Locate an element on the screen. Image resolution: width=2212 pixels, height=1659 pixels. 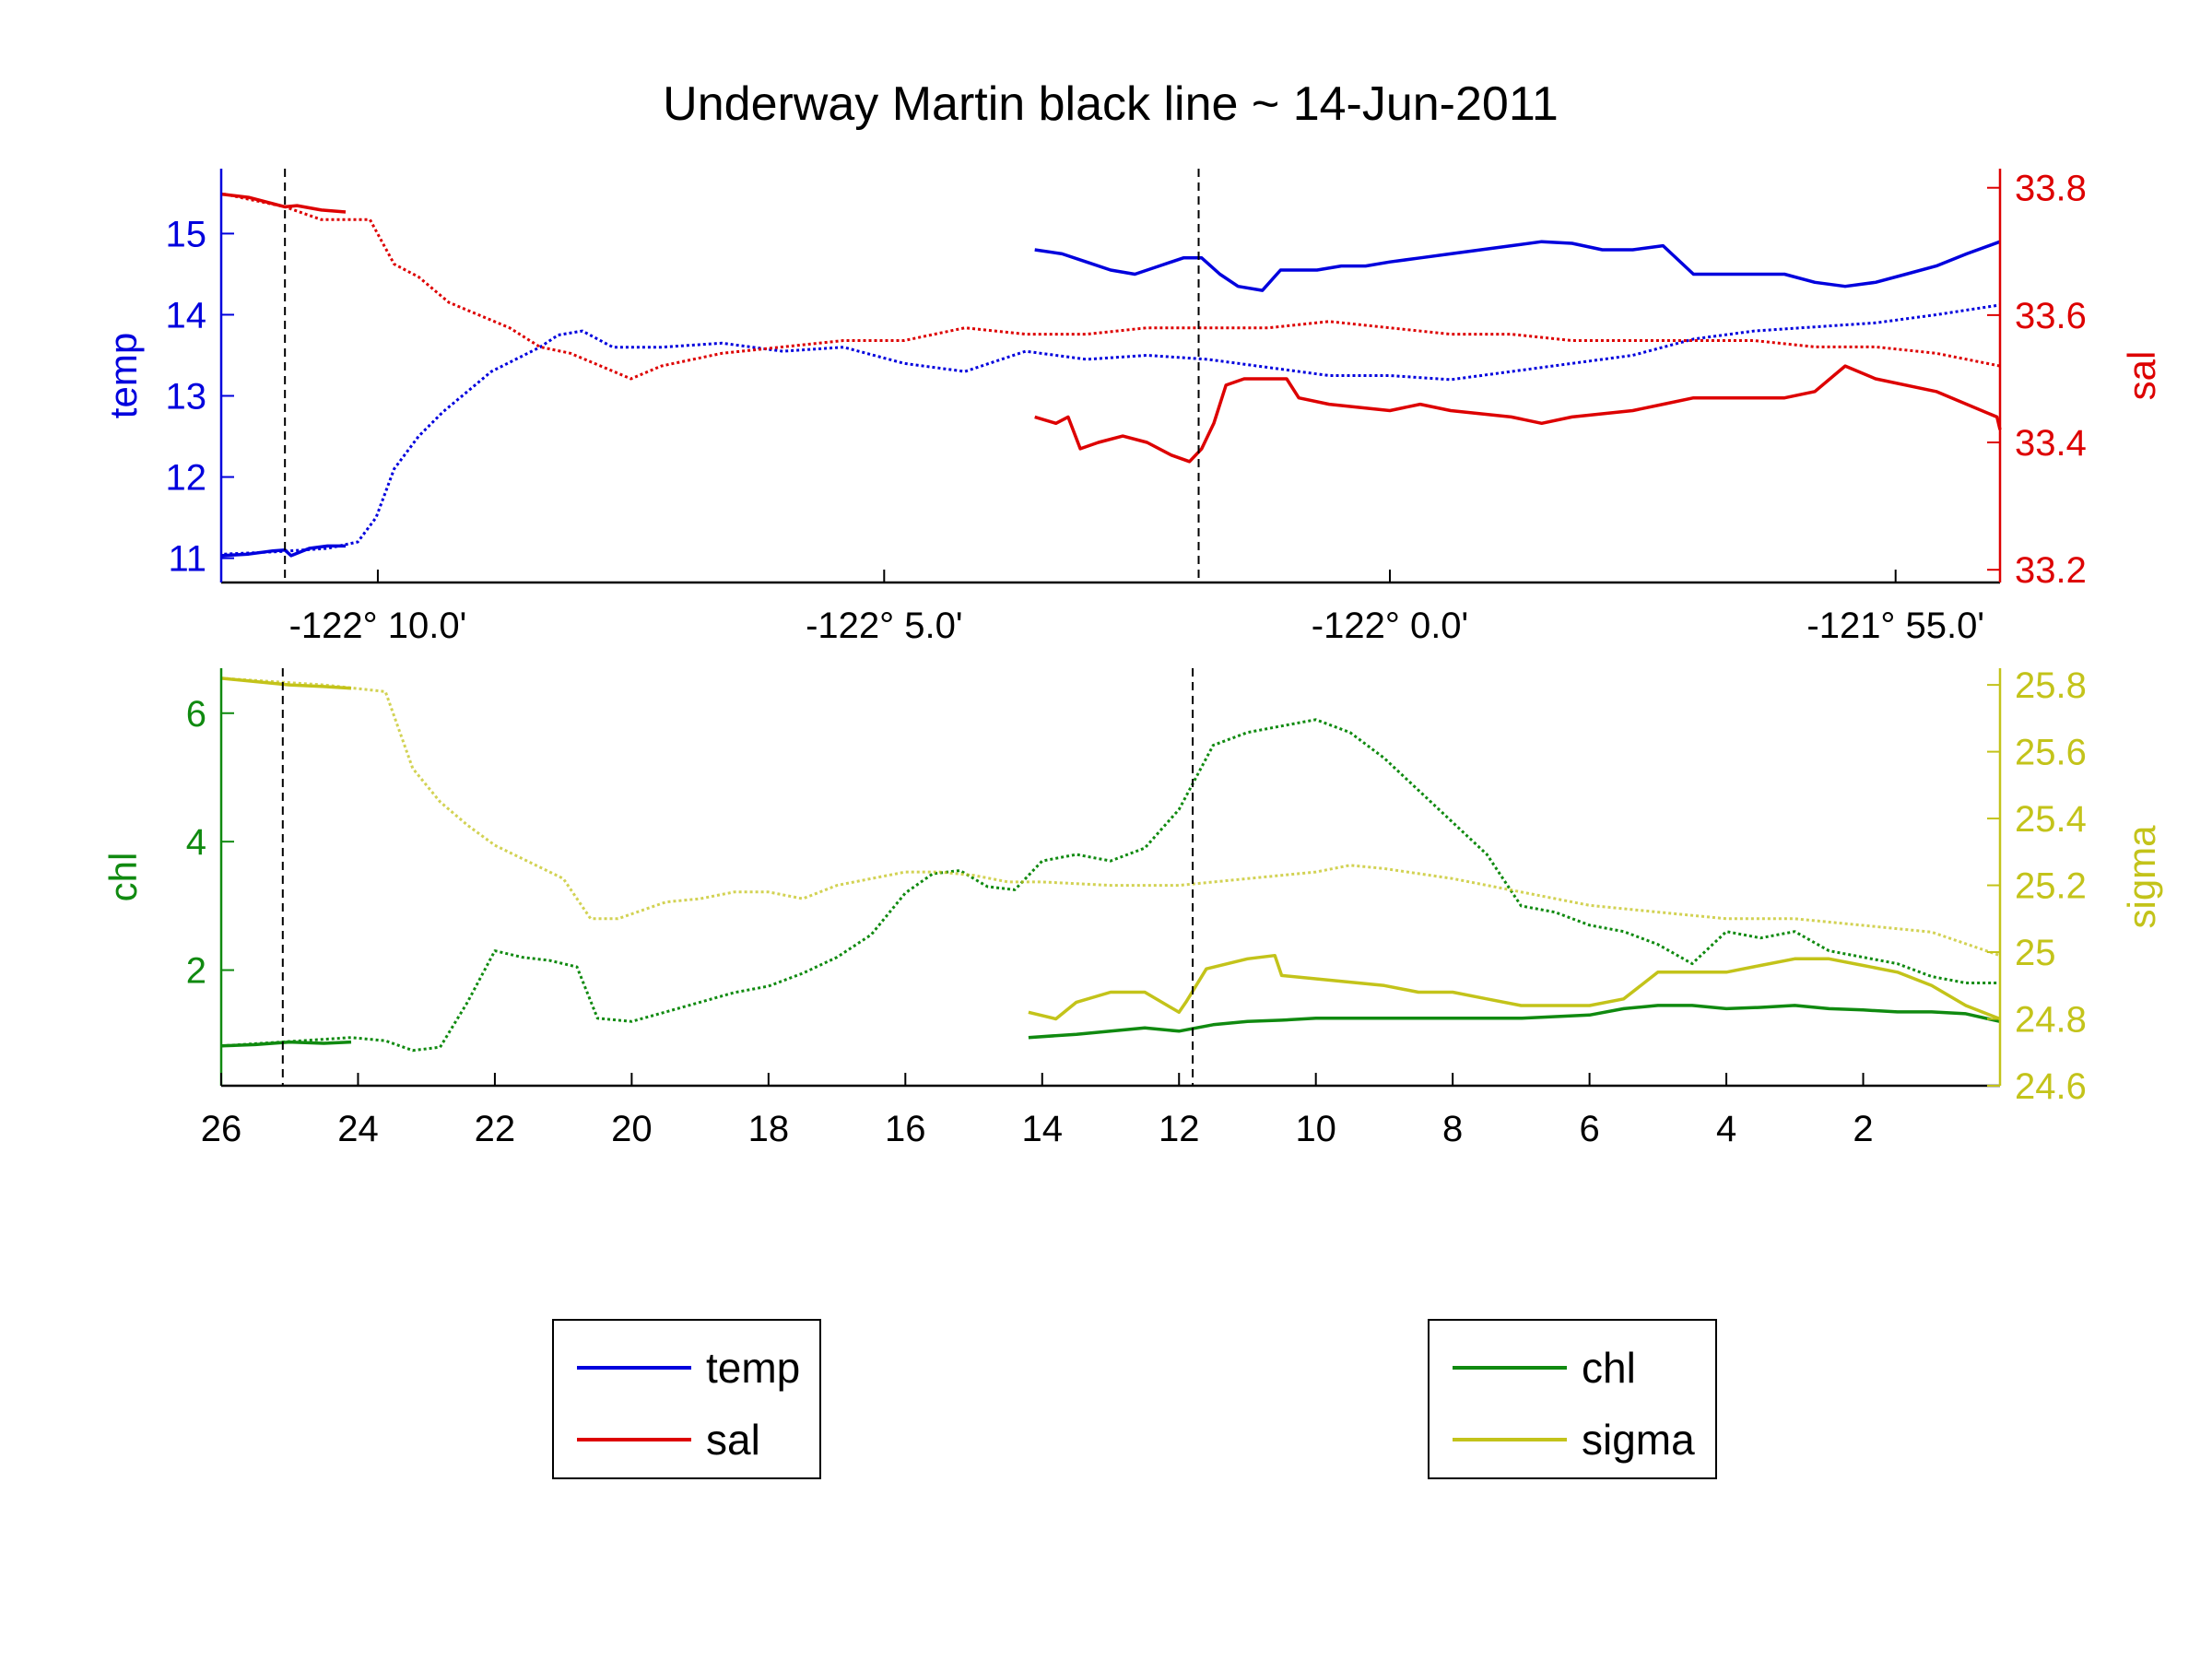
left-y-tick-label-3: 14 is located at coordinates (186, 315).